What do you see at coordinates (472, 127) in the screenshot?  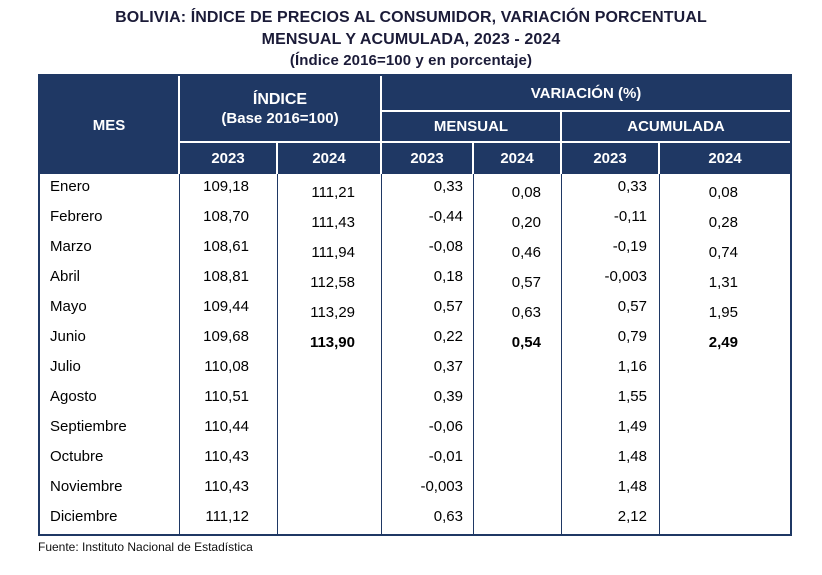 I see `header-mensual: MENSUAL` at bounding box center [472, 127].